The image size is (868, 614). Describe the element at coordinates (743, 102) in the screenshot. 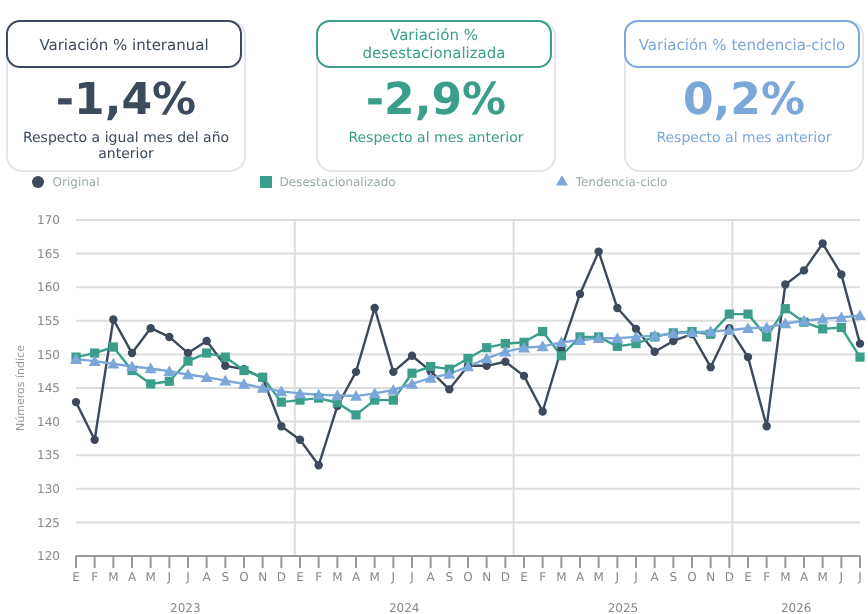

I see `text: 0,2%` at that location.